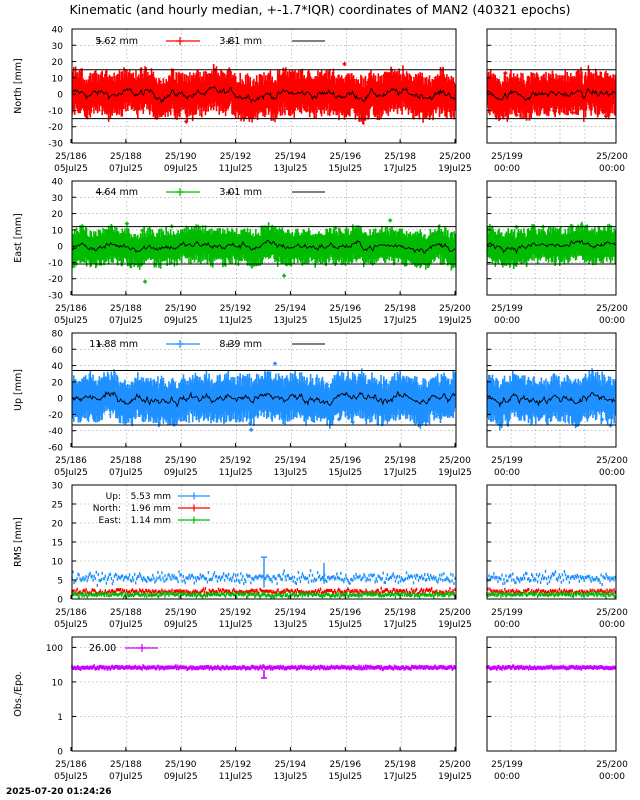 The height and width of the screenshot is (800, 640). I want to click on key-rms-east-label: East:, so click(110, 521).